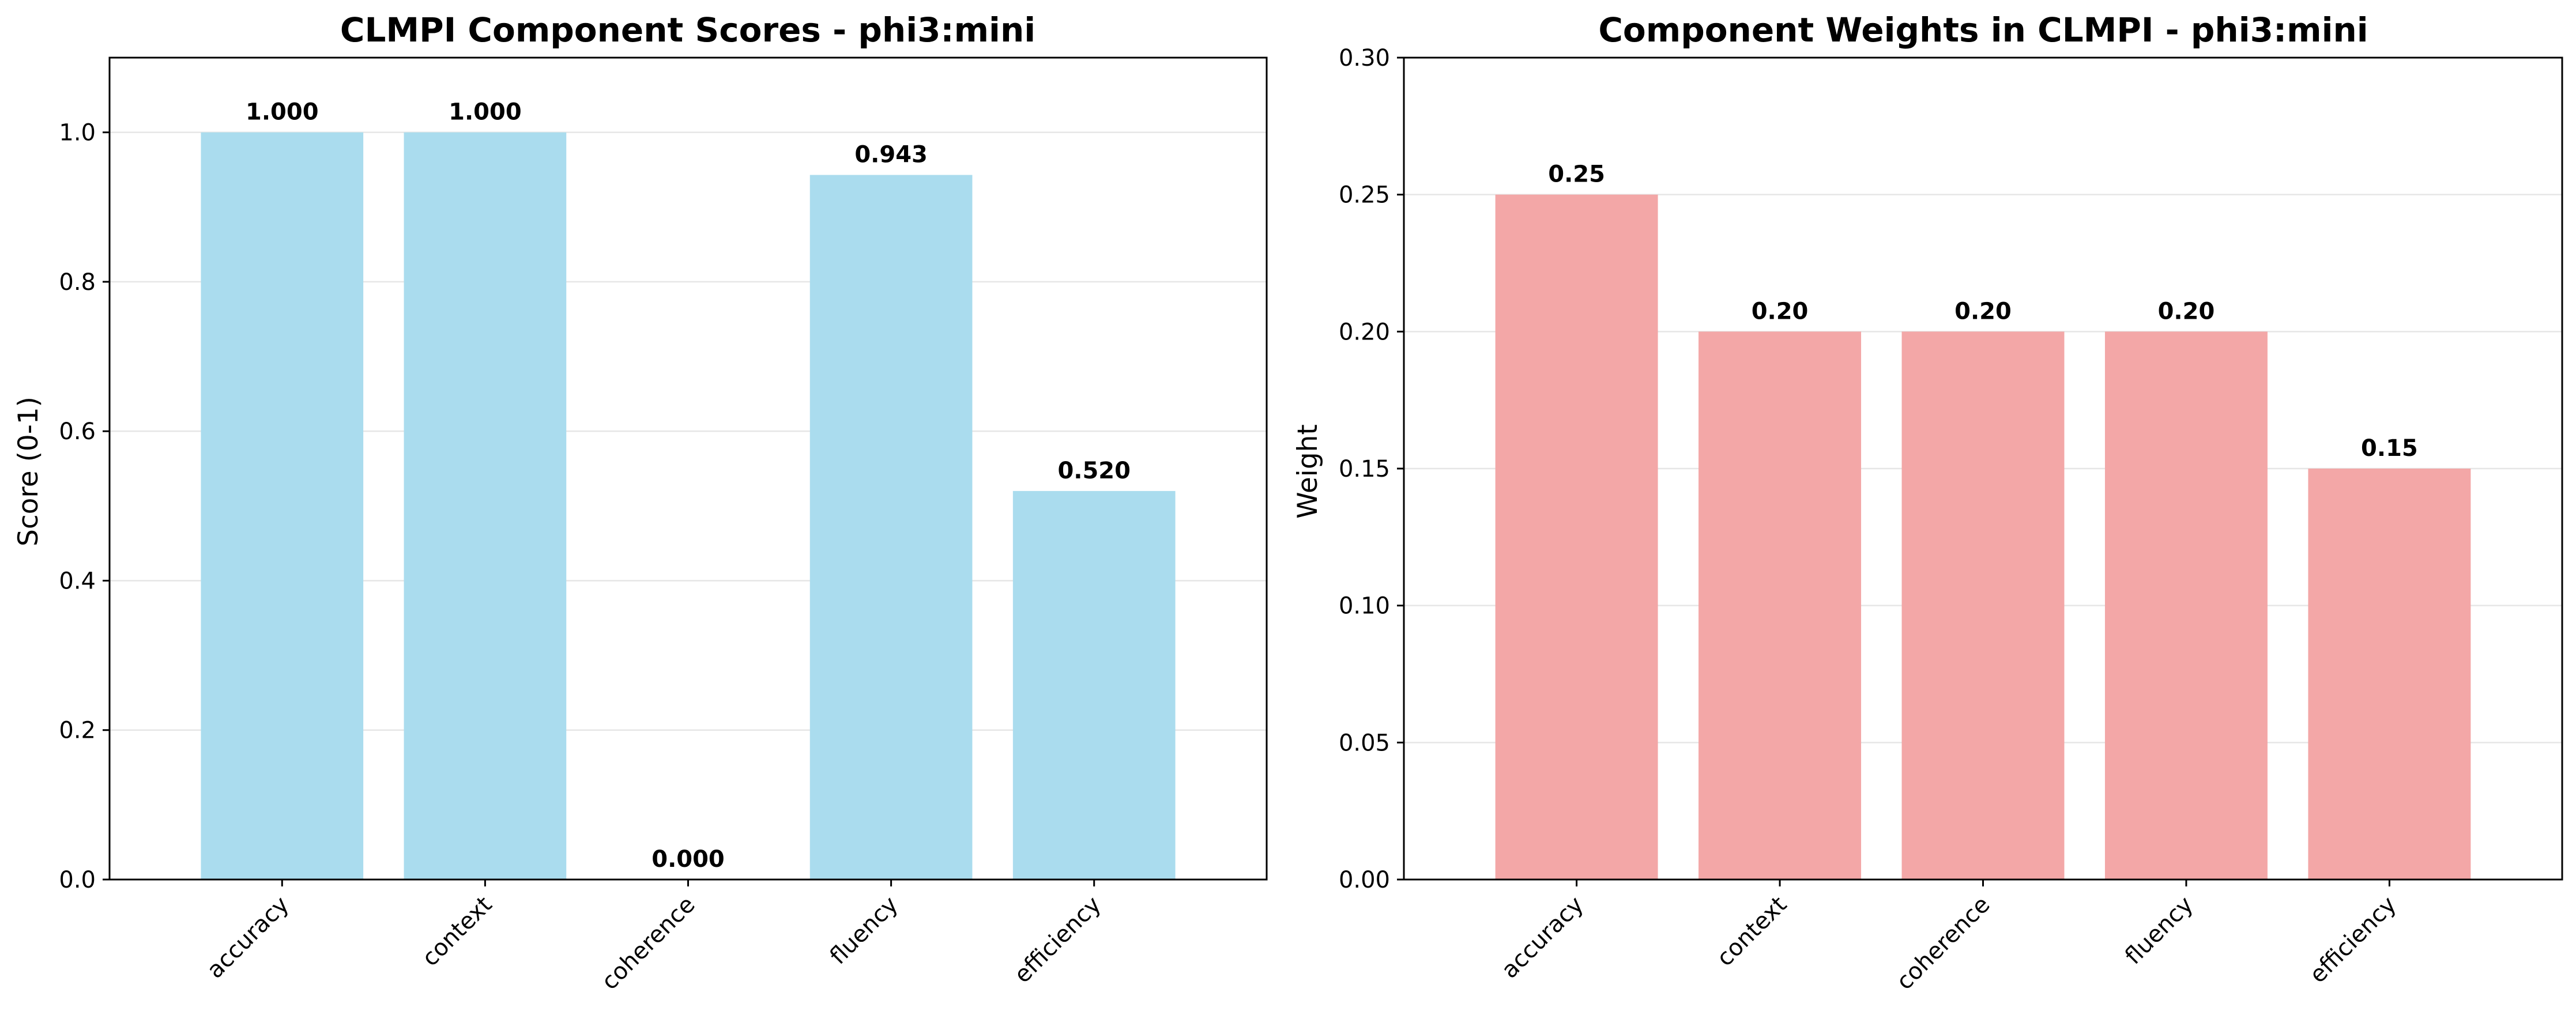 Image resolution: width=2576 pixels, height=1019 pixels. I want to click on bar-coherence, so click(1983, 605).